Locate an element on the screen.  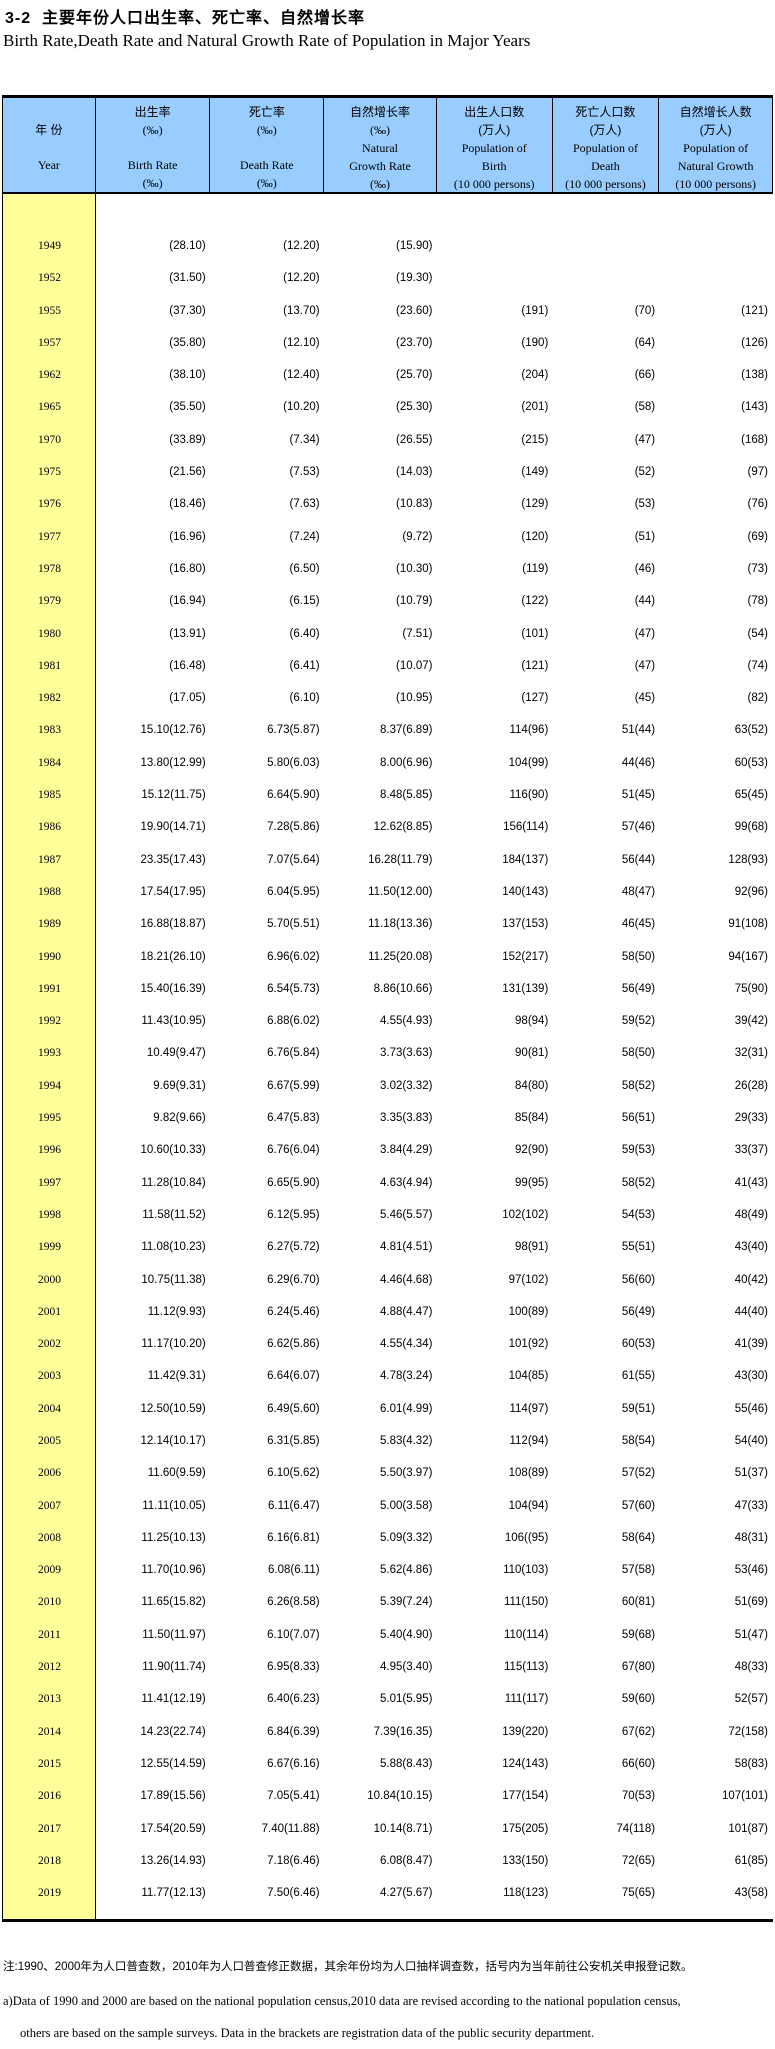
cell-year: 1999 is located at coordinates (49, 1247).